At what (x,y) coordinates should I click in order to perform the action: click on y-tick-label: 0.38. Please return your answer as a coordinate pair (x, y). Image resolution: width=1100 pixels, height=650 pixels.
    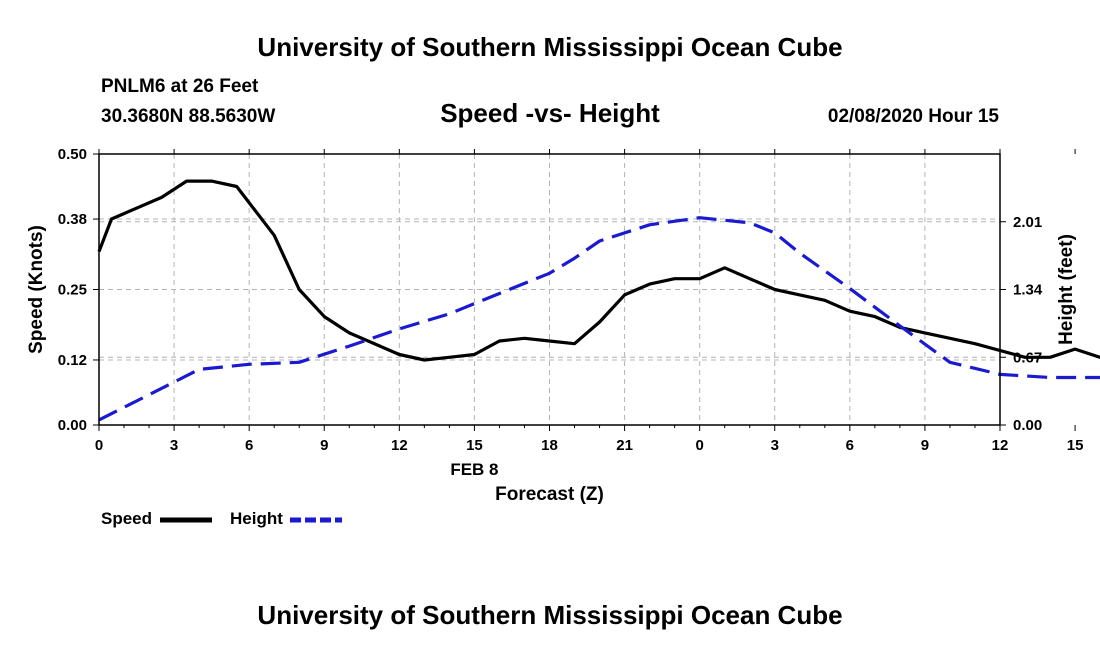
    Looking at the image, I should click on (72, 219).